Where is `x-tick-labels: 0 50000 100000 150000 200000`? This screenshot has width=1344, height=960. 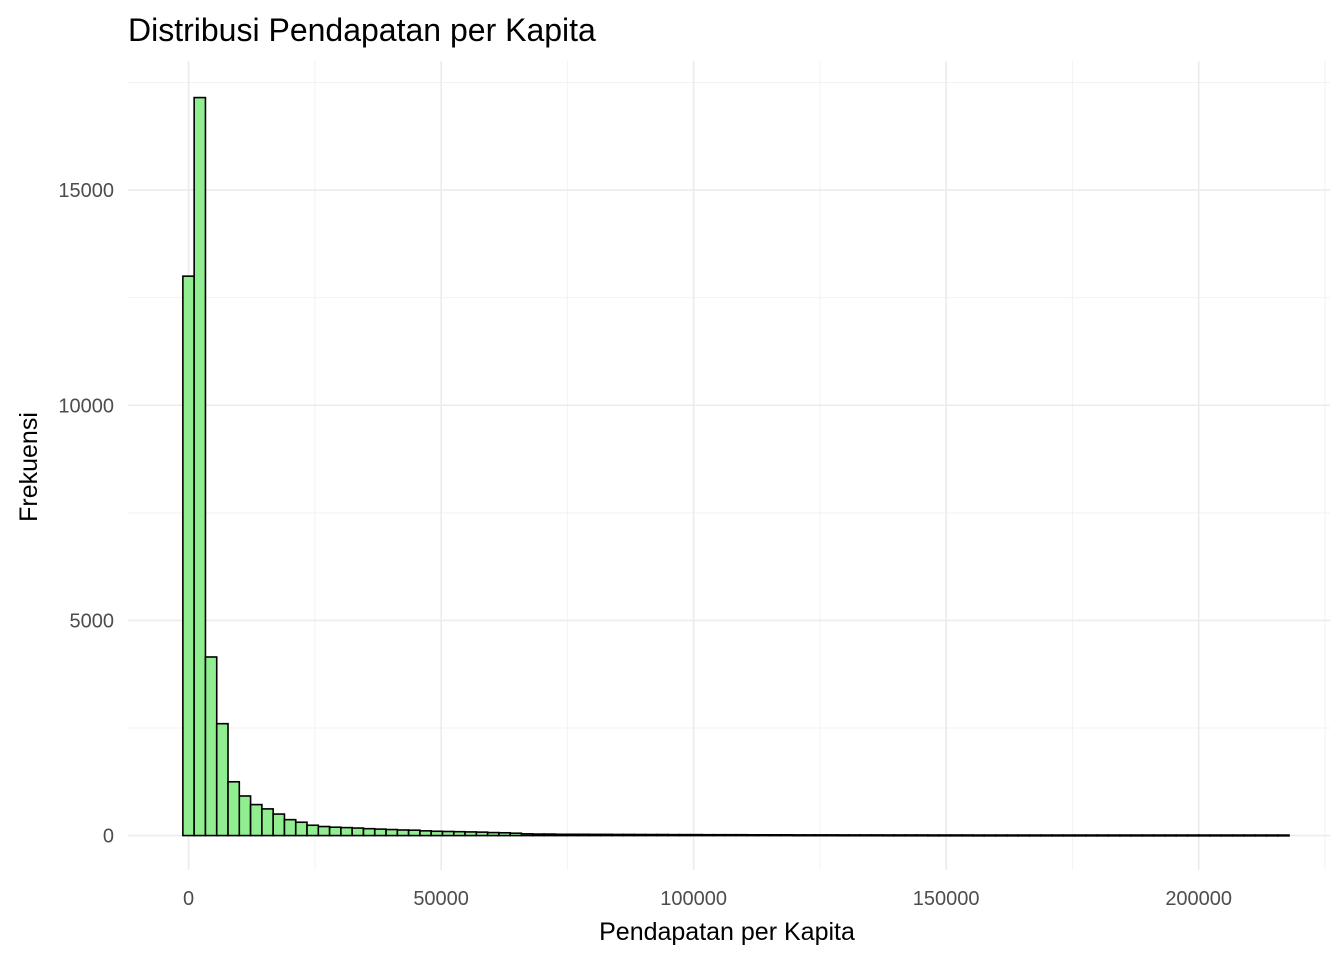
x-tick-labels: 0 50000 100000 150000 200000 is located at coordinates (707, 899).